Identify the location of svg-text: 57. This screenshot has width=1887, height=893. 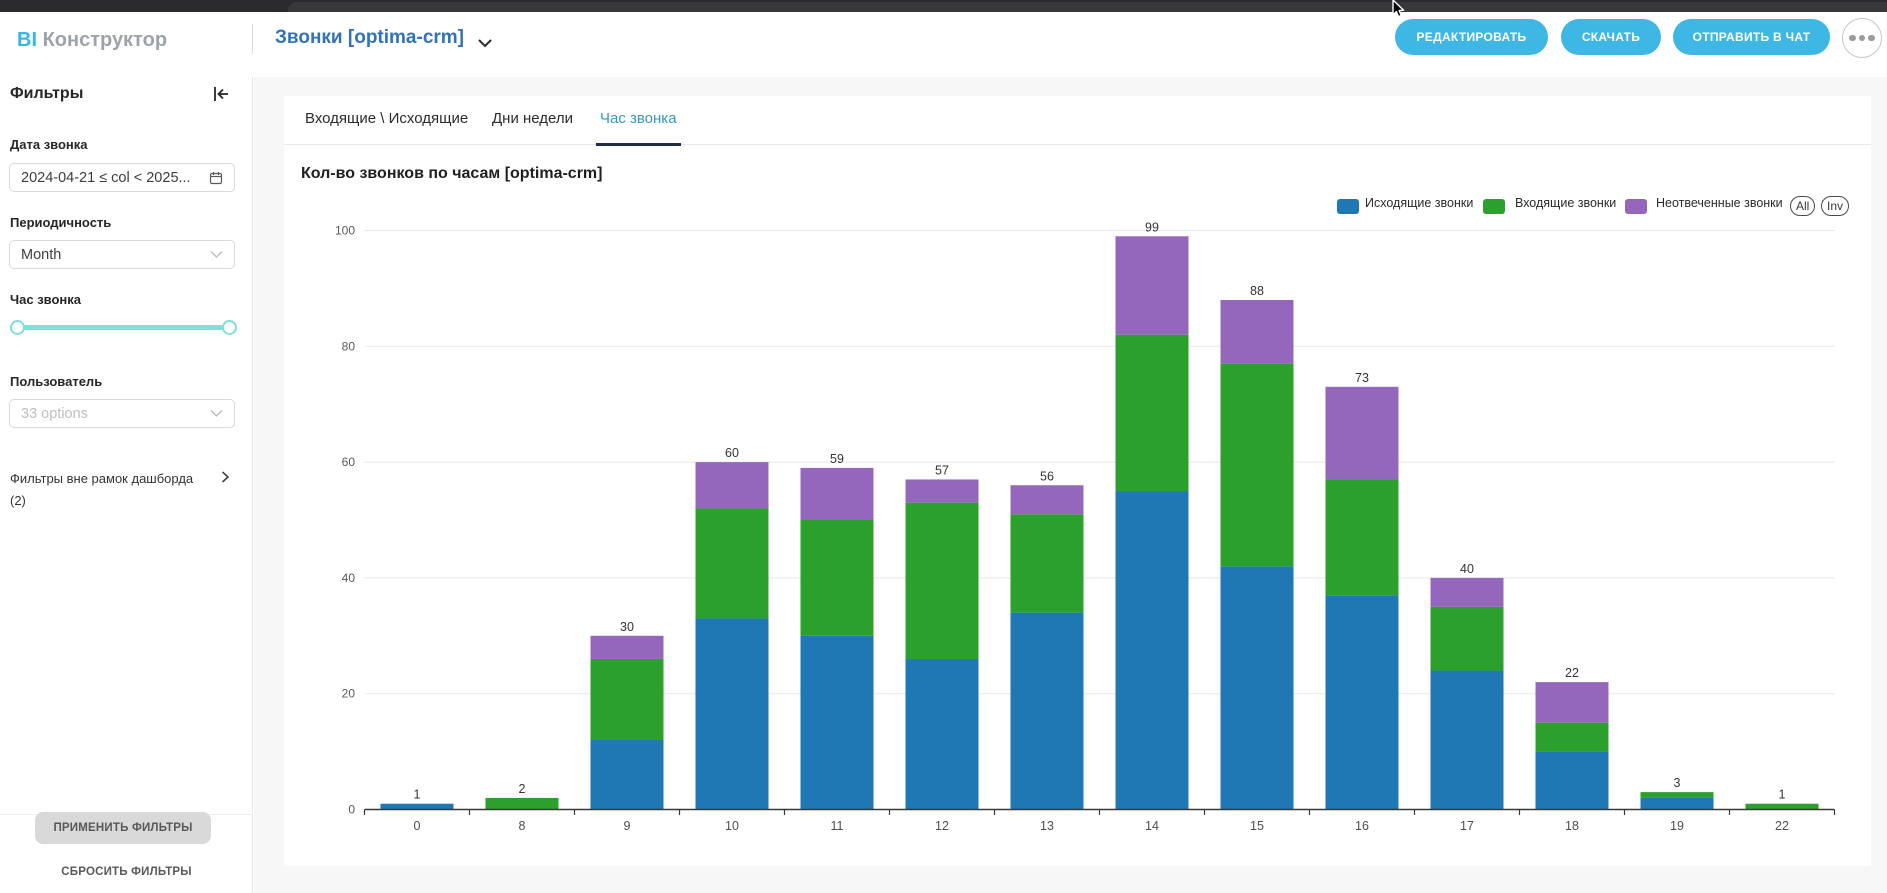
(942, 470).